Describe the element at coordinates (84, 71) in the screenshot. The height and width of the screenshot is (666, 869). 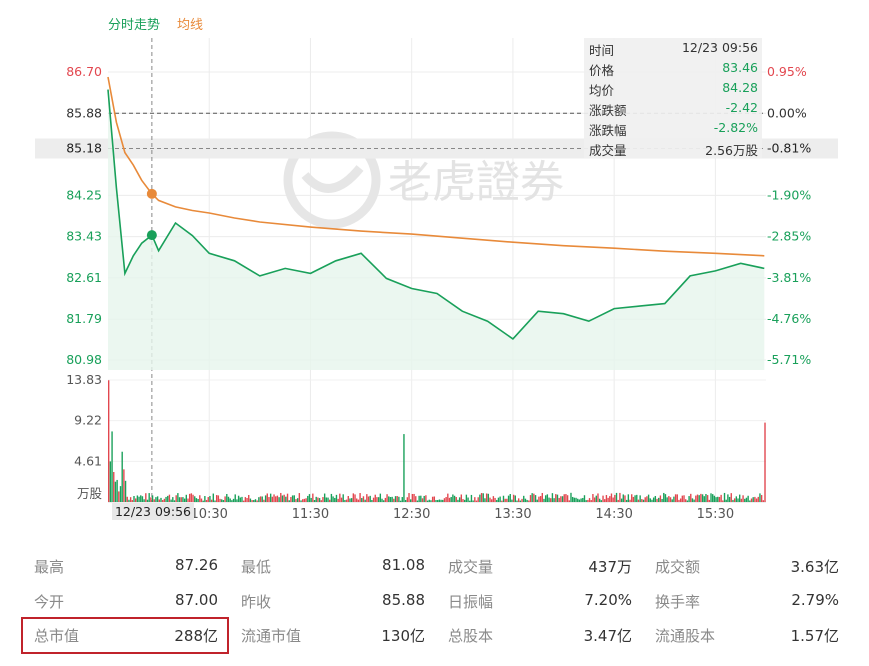
I see `y-tick-left: 86.70` at that location.